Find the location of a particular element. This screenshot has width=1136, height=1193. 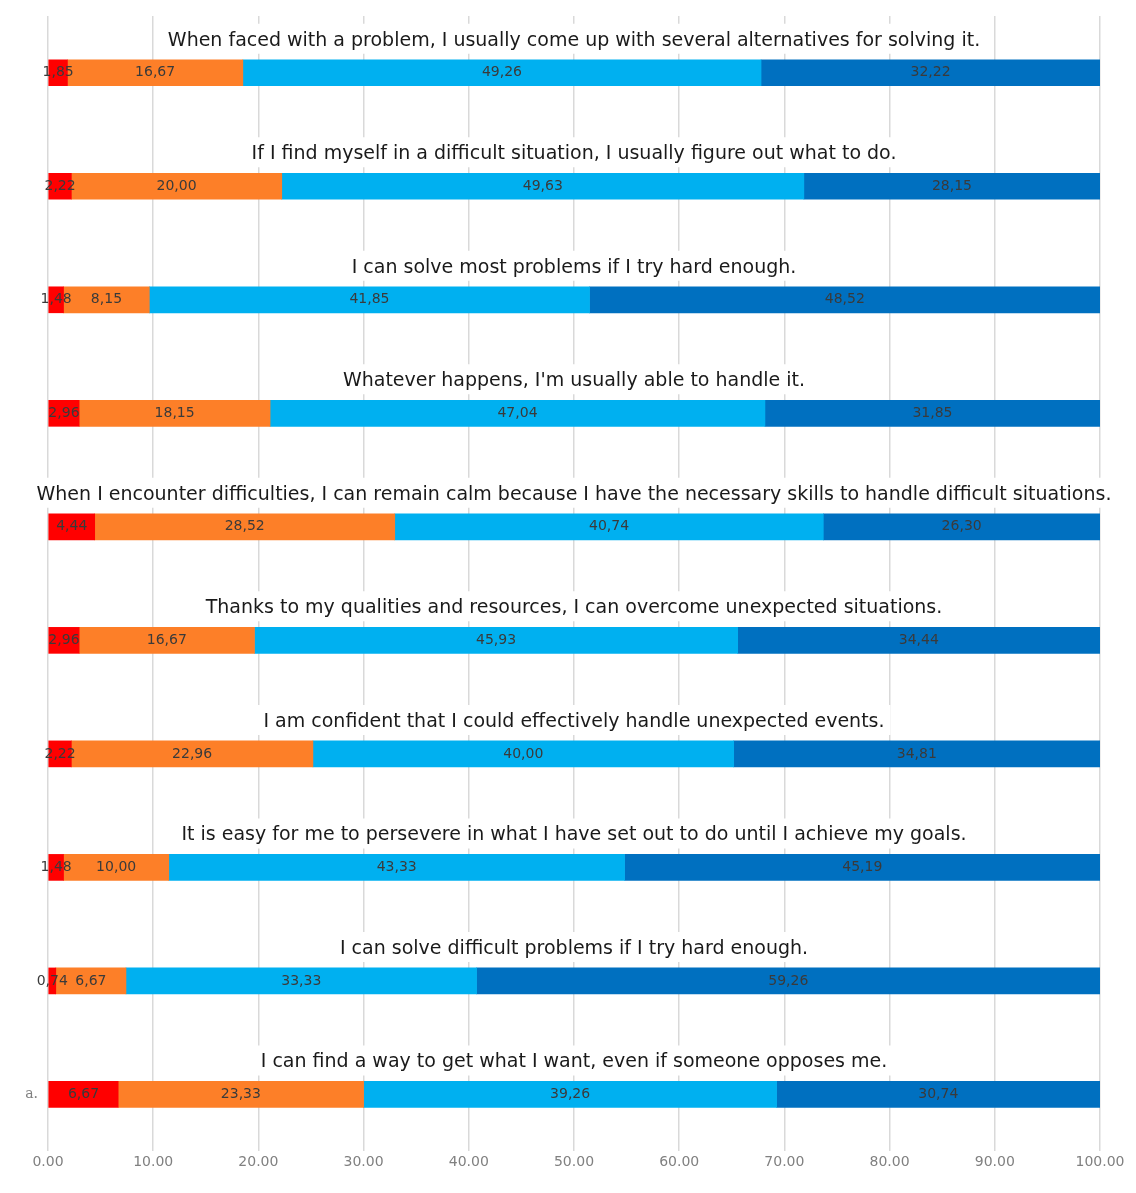

y-tick-label: I can solve most problems if I try hard enough. is located at coordinates (574, 265).